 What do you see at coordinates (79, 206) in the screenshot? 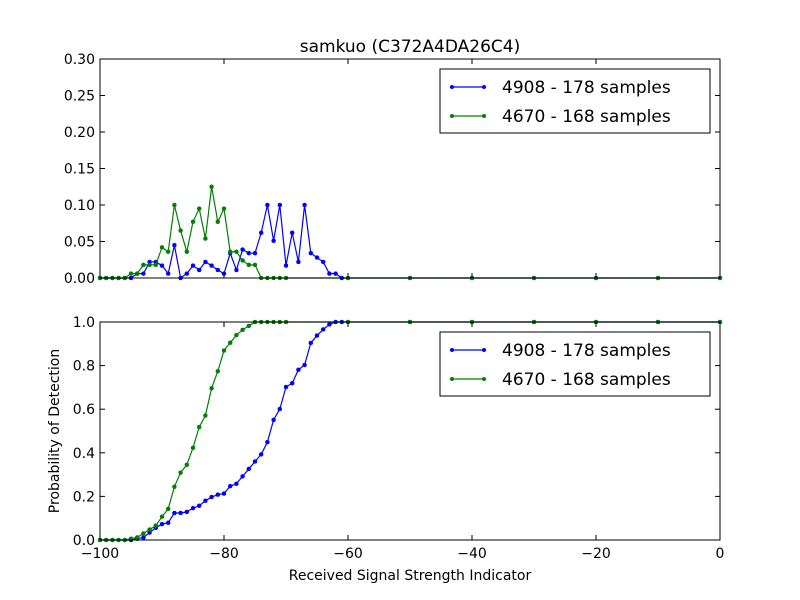
I see `top-ytick-label: 0.10` at bounding box center [79, 206].